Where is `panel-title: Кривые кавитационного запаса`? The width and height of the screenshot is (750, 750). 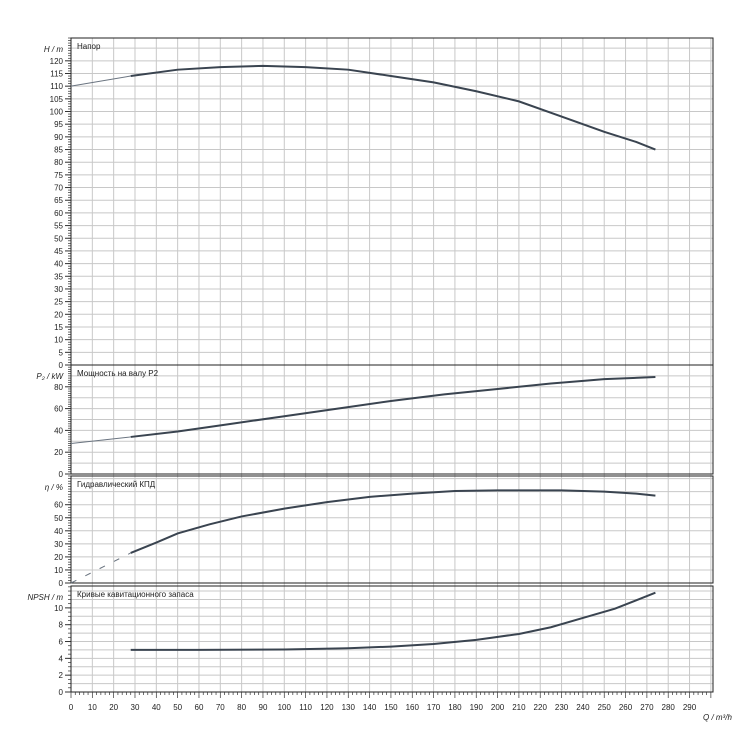
panel-title: Кривые кавитационного запаса is located at coordinates (135, 594).